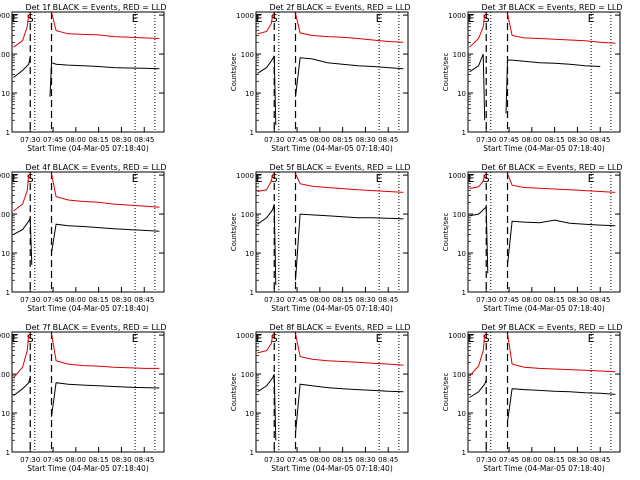 The image size is (640, 480). I want to click on chart-title: Det 7f BLACK = Events, RED = LLD, so click(95, 327).